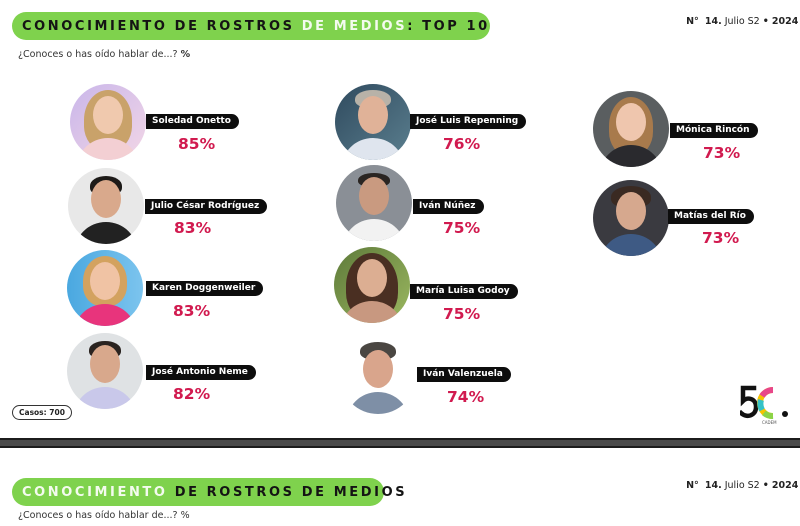 This screenshot has height=526, width=800. I want to click on person-name: María Luisa Godoy, so click(464, 291).